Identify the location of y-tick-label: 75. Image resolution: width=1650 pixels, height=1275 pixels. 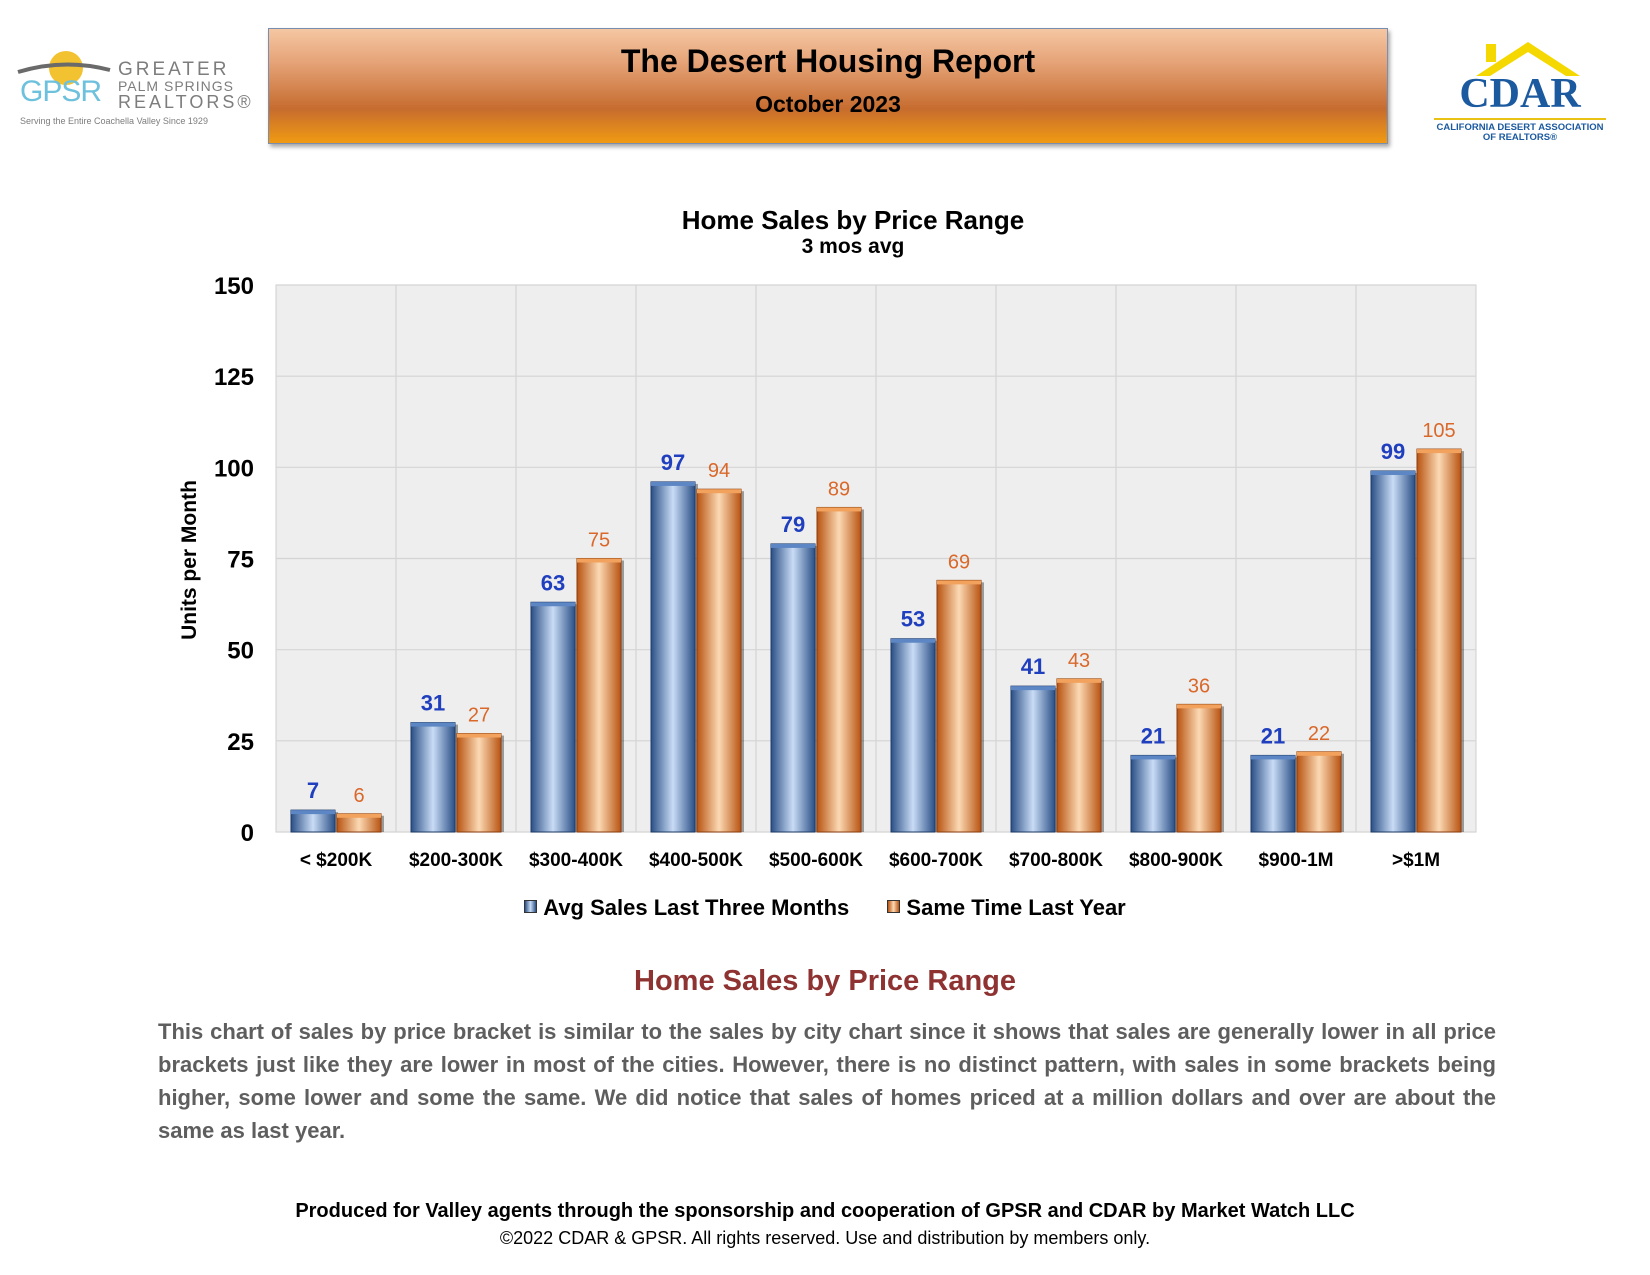
(240, 560).